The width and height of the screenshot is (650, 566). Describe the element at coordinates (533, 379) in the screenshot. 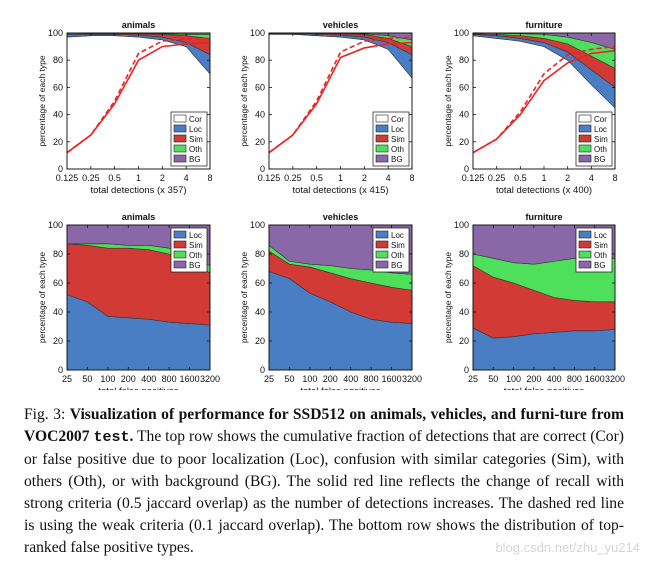

I see `x-tick-label: 200` at that location.